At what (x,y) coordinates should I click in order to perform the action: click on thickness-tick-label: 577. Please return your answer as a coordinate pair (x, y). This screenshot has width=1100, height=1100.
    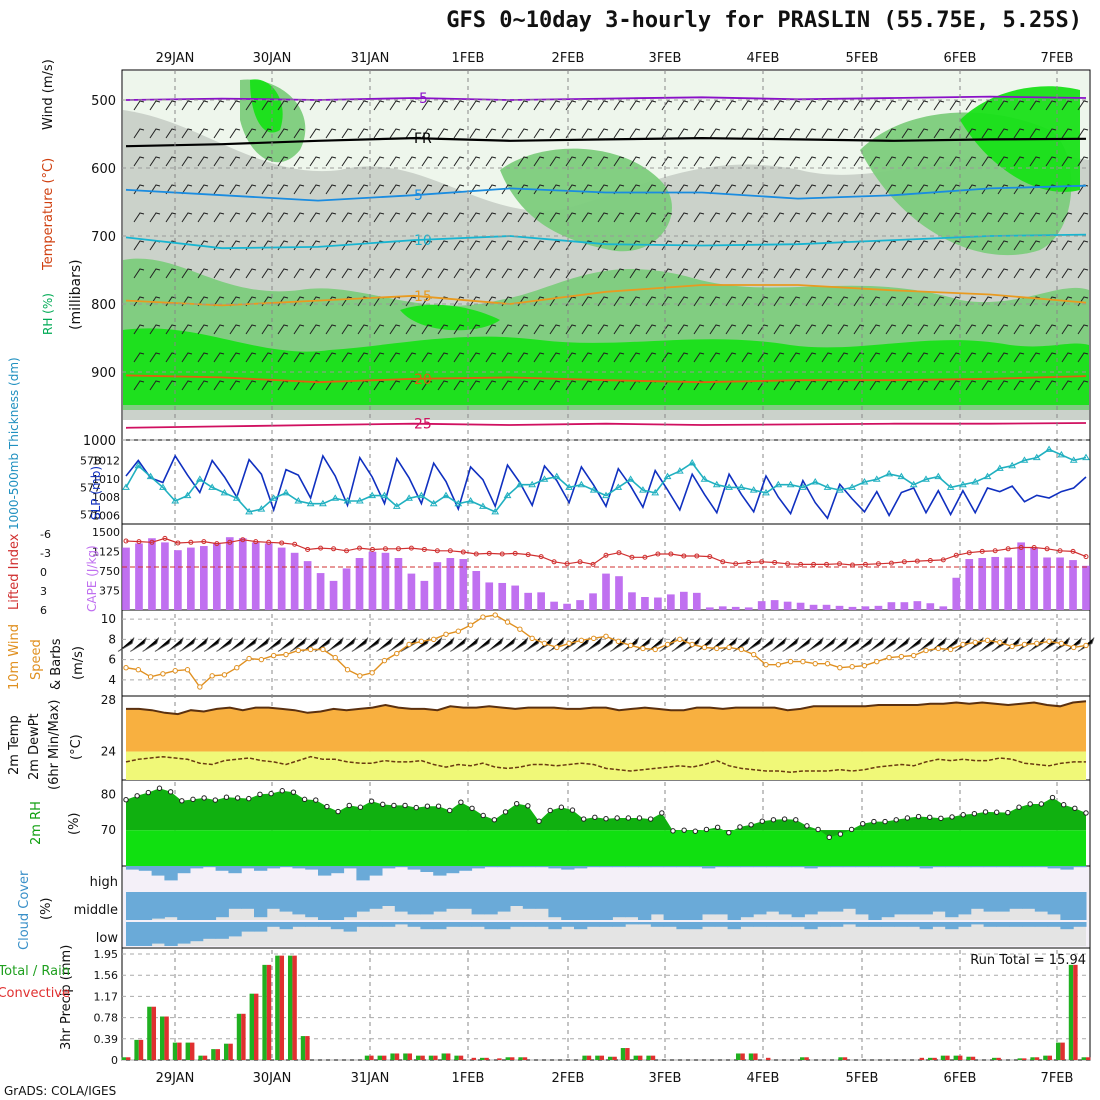
    Looking at the image, I should click on (90, 487).